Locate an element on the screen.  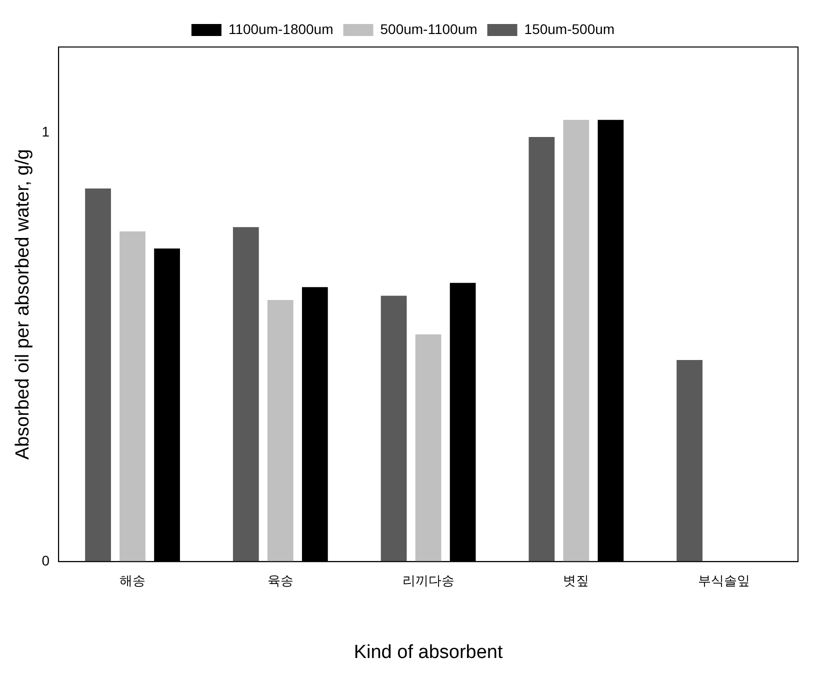
y-tick-label: 0 is located at coordinates (46, 560).